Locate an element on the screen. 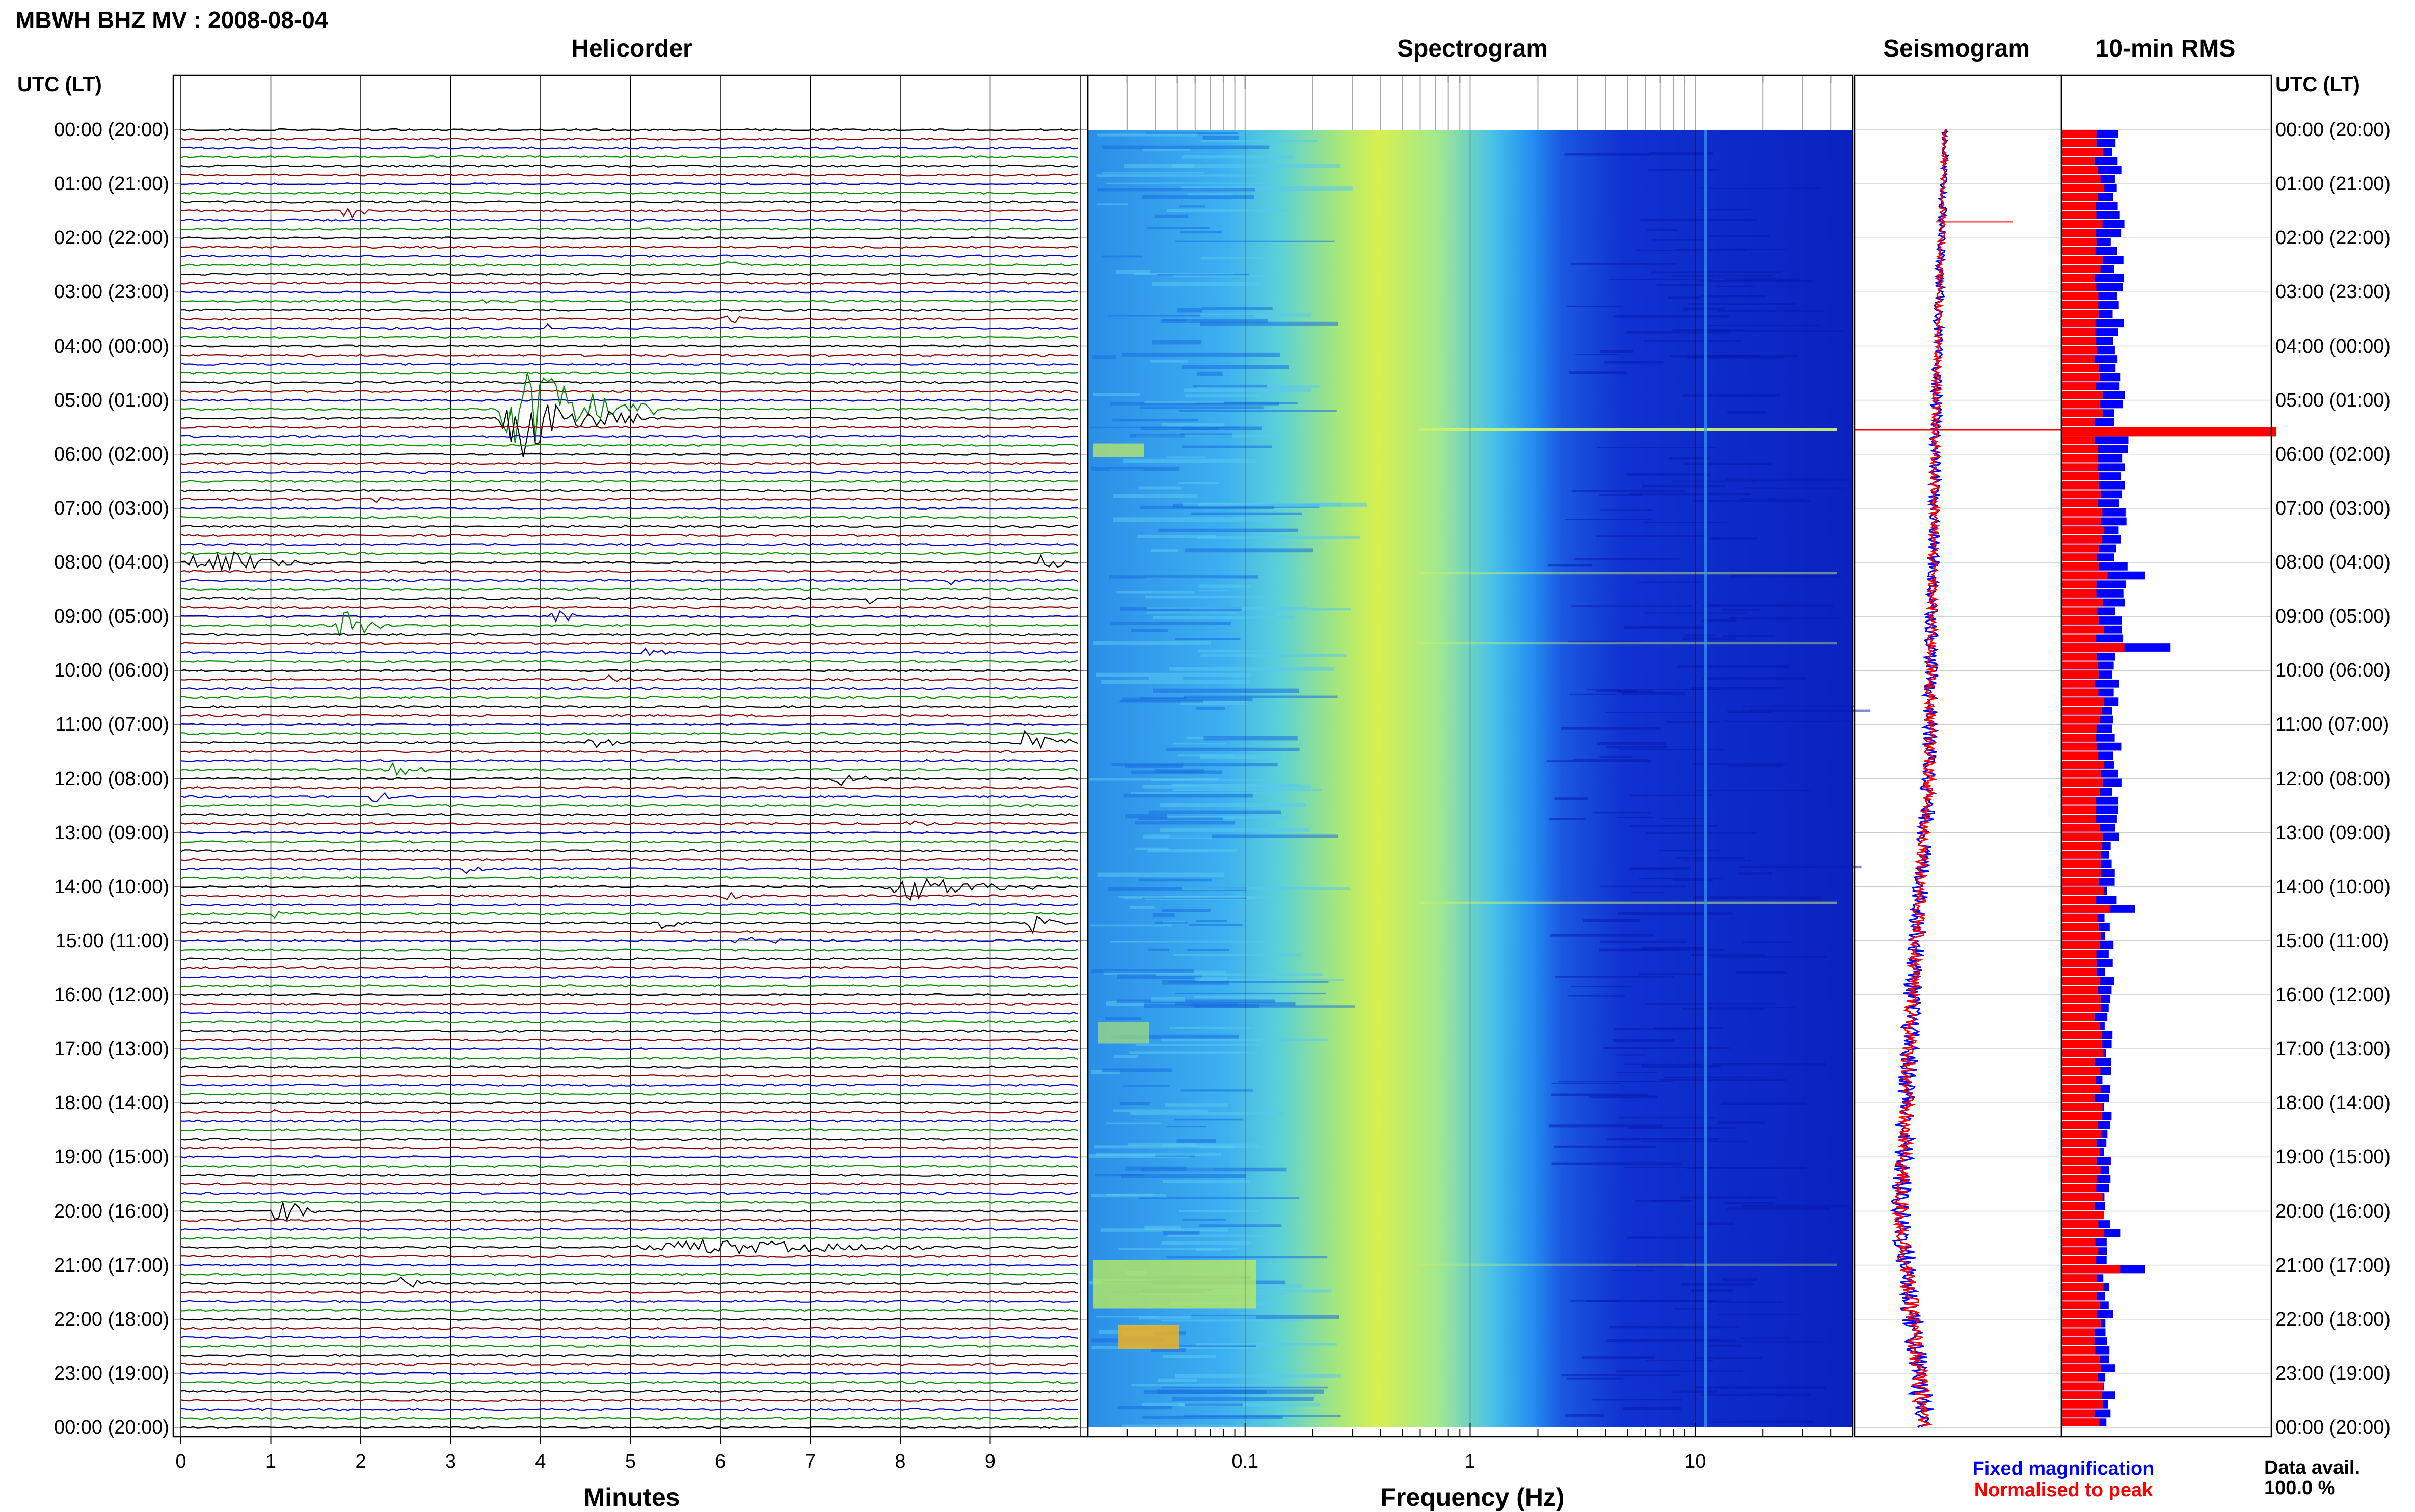 This screenshot has width=2415, height=1512. time-label-right: 11:00 (07:00) is located at coordinates (2332, 725).